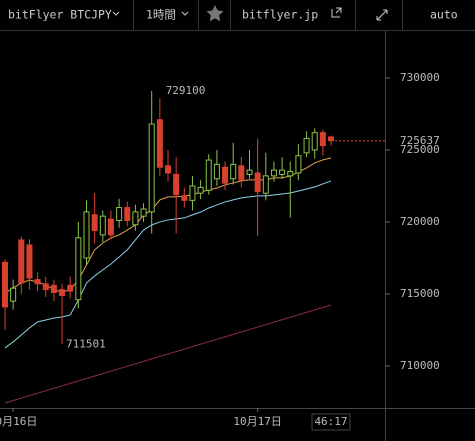 This screenshot has height=441, width=475. Describe the element at coordinates (420, 140) in the screenshot. I see `current-price-label: 725637` at that location.